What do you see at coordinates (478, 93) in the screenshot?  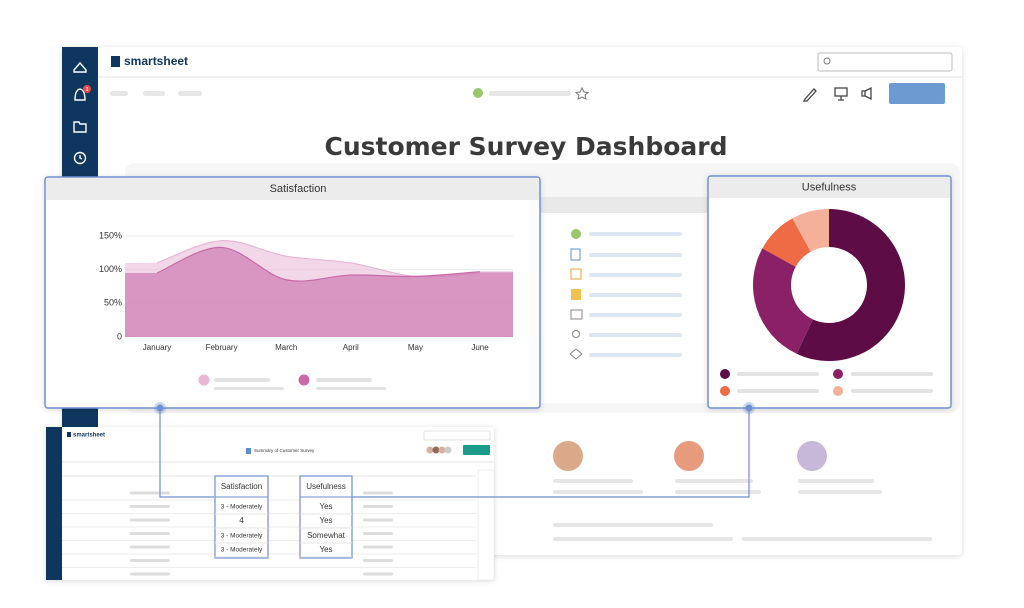 I see `dashboard-icon` at bounding box center [478, 93].